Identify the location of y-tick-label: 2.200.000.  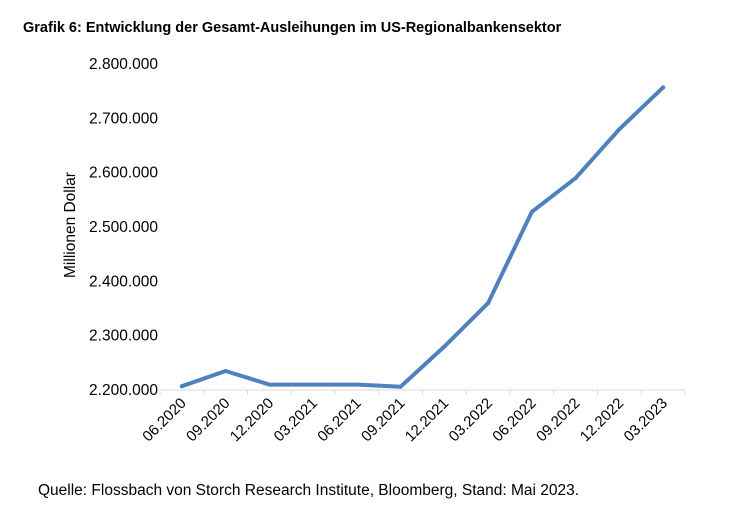
(123, 390).